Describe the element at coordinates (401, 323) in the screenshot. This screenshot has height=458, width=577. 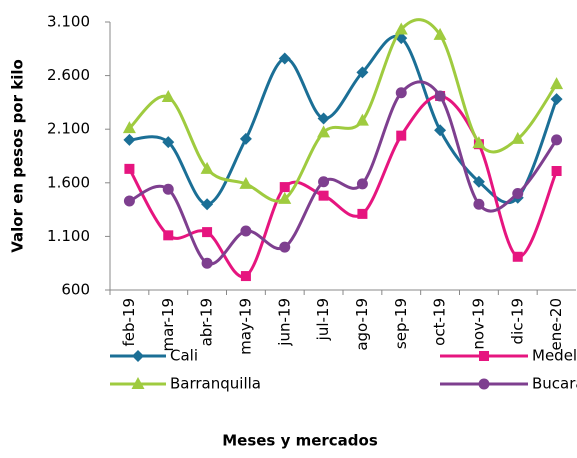
I see `x-tick-label: sep-19` at that location.